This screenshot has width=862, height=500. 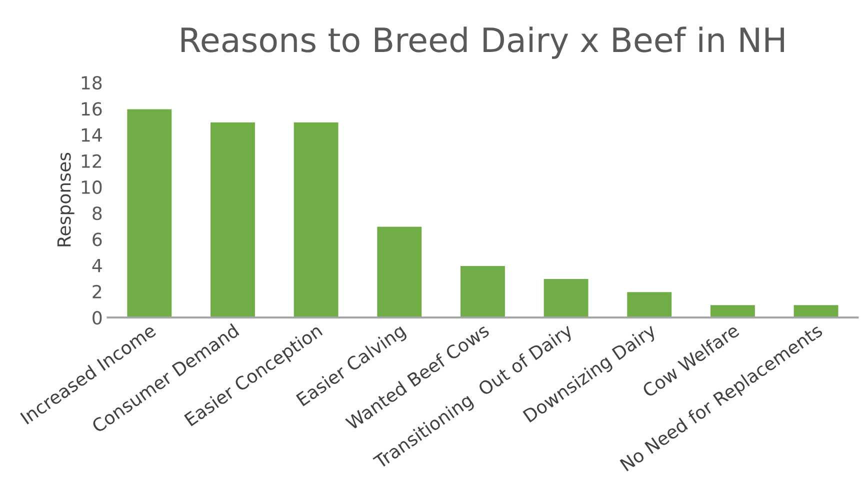 What do you see at coordinates (97, 317) in the screenshot?
I see `y-tick-label: 0` at bounding box center [97, 317].